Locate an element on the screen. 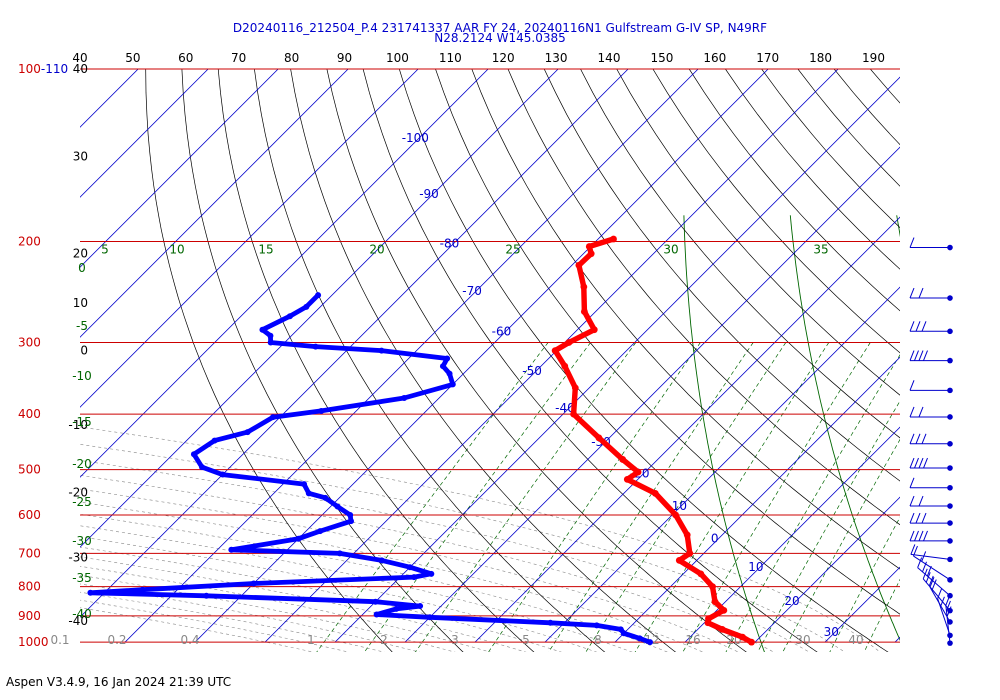  mixing-ratio-top-label: 10 is located at coordinates (176, 250).